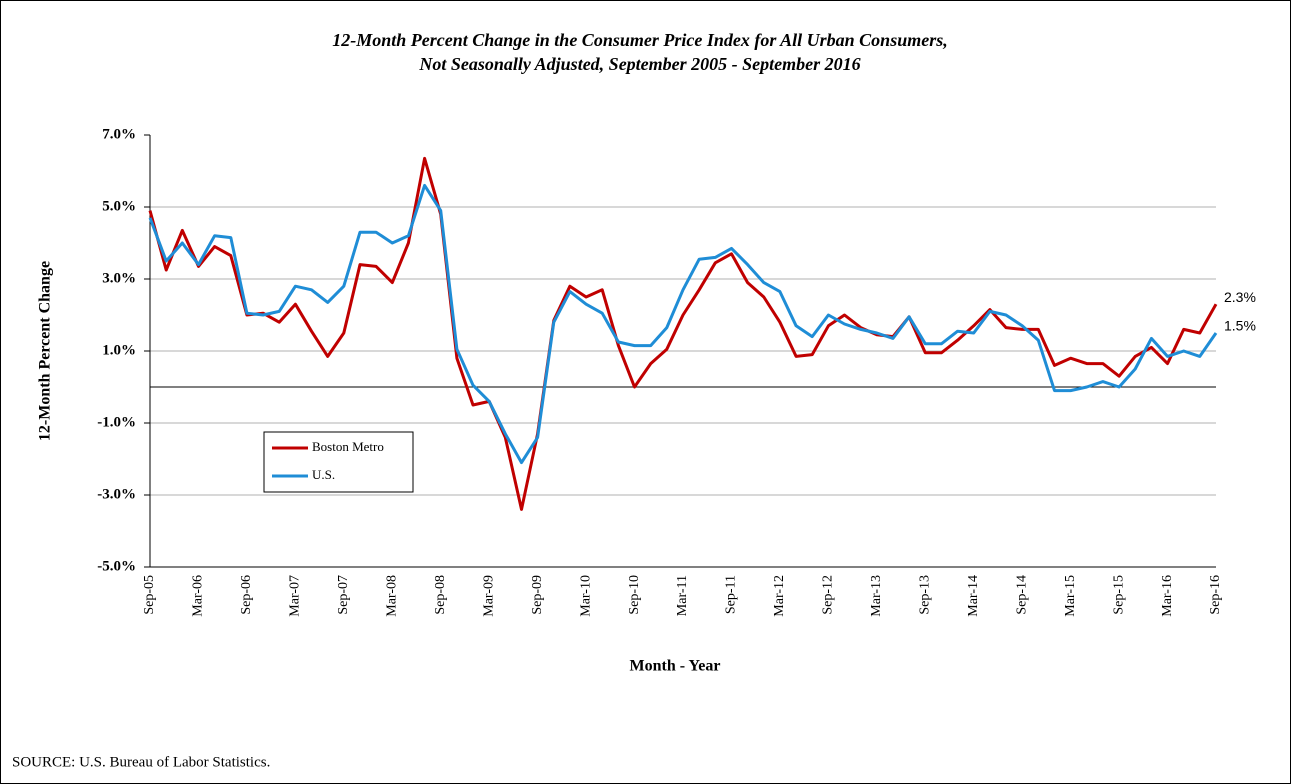 The height and width of the screenshot is (784, 1291). I want to click on x-tick-label: Sep-12, so click(828, 595).